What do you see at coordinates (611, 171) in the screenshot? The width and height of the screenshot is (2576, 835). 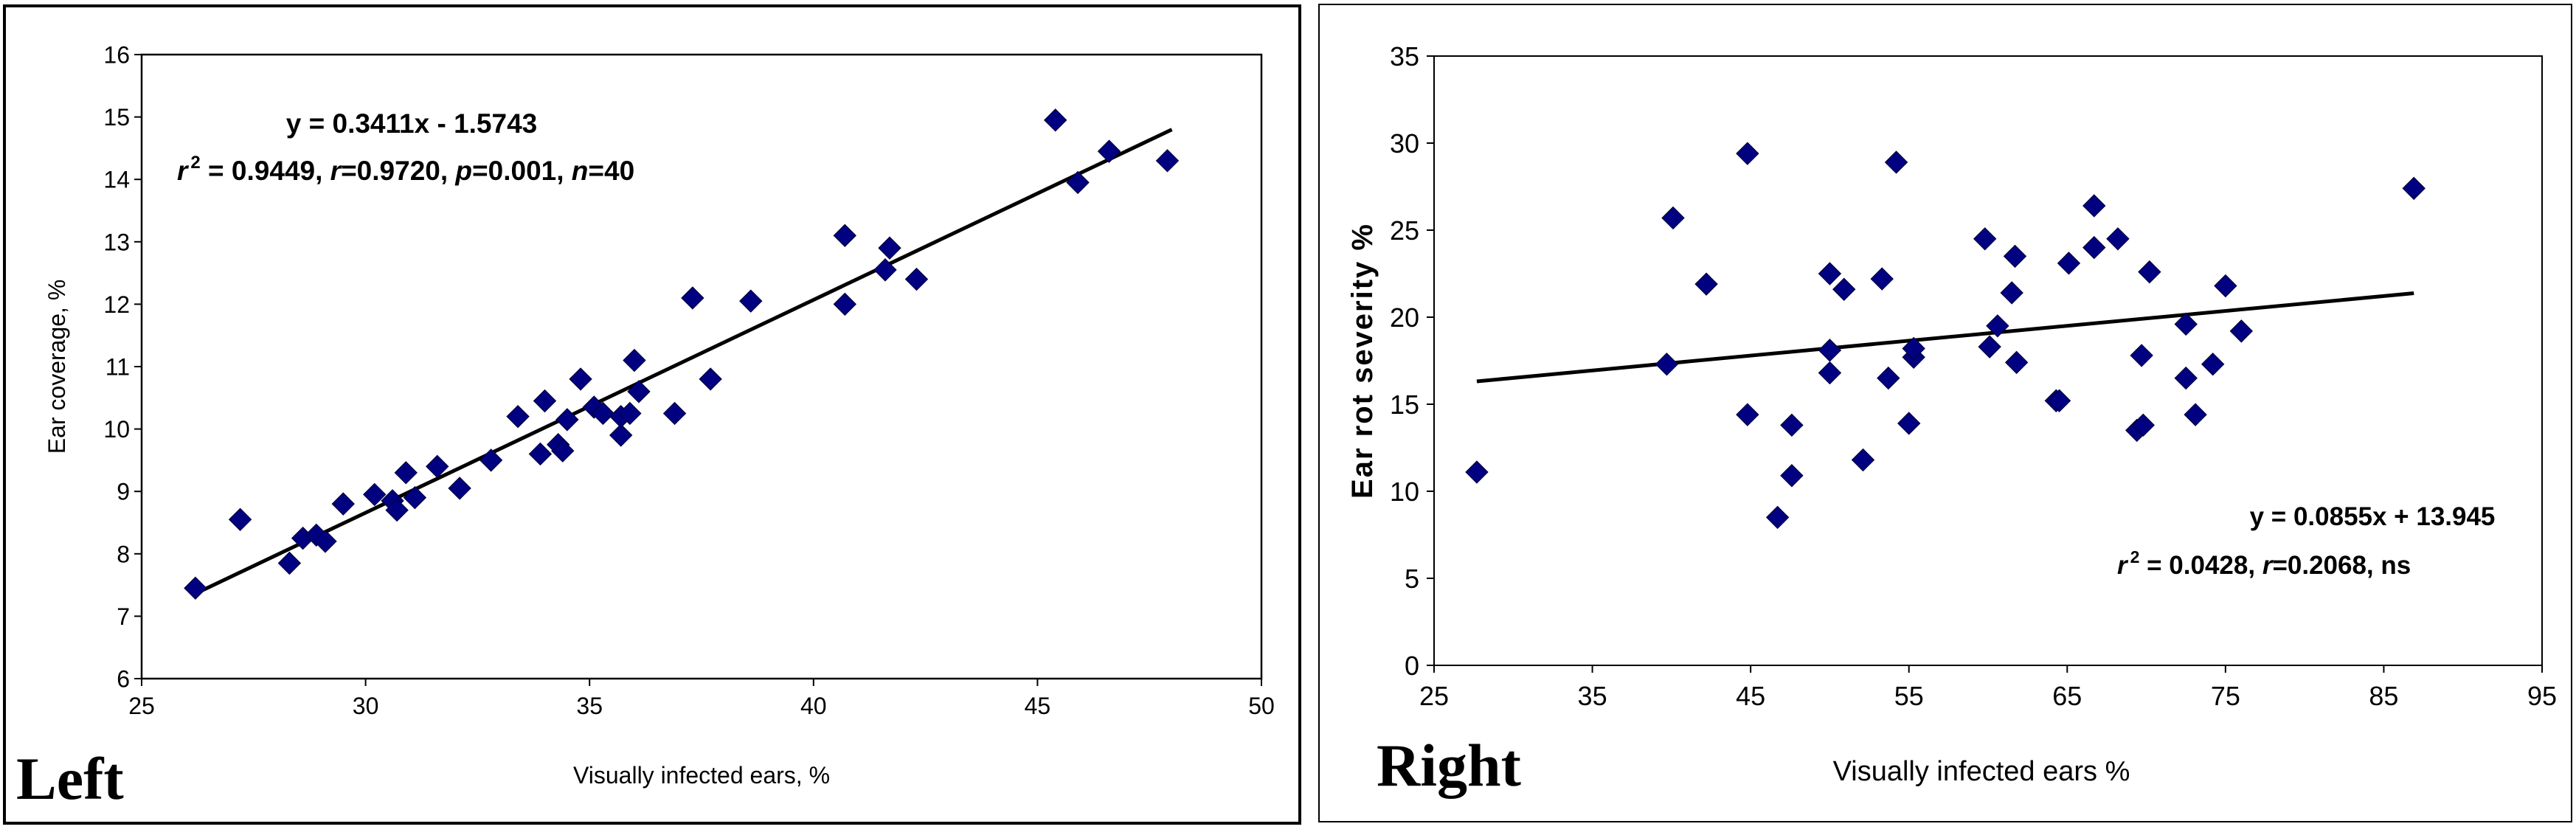 I see `left-stats-n-value: =40` at bounding box center [611, 171].